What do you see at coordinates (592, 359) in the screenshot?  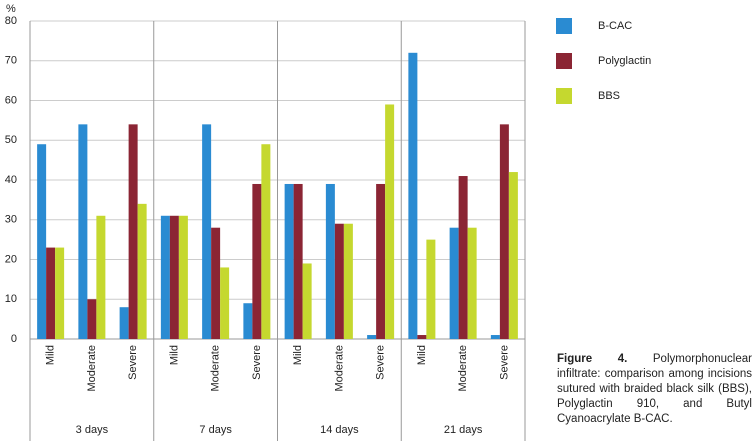 I see `caption-label: Figure 4.` at bounding box center [592, 359].